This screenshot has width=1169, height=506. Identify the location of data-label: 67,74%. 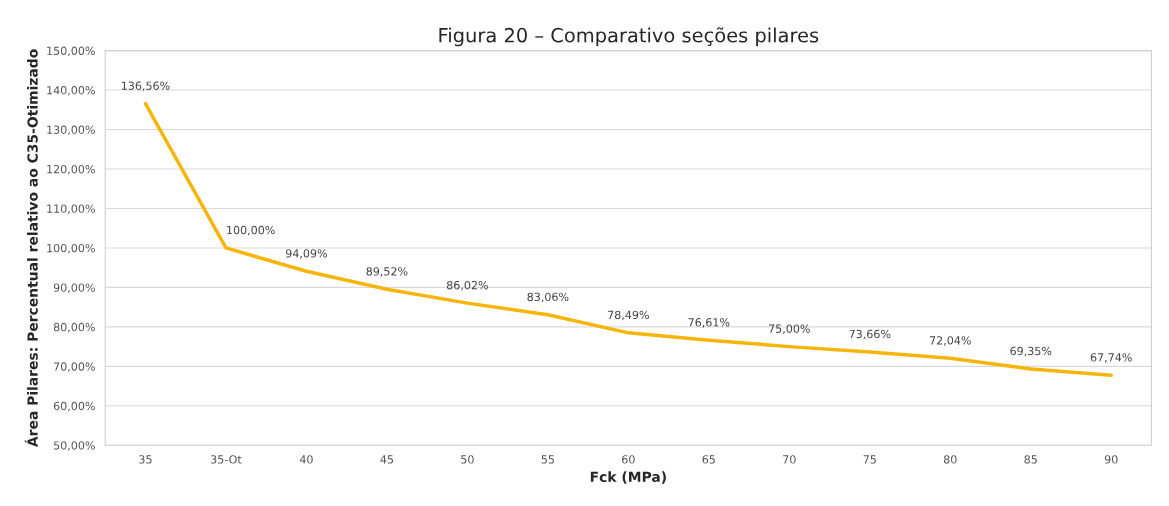
(1111, 358).